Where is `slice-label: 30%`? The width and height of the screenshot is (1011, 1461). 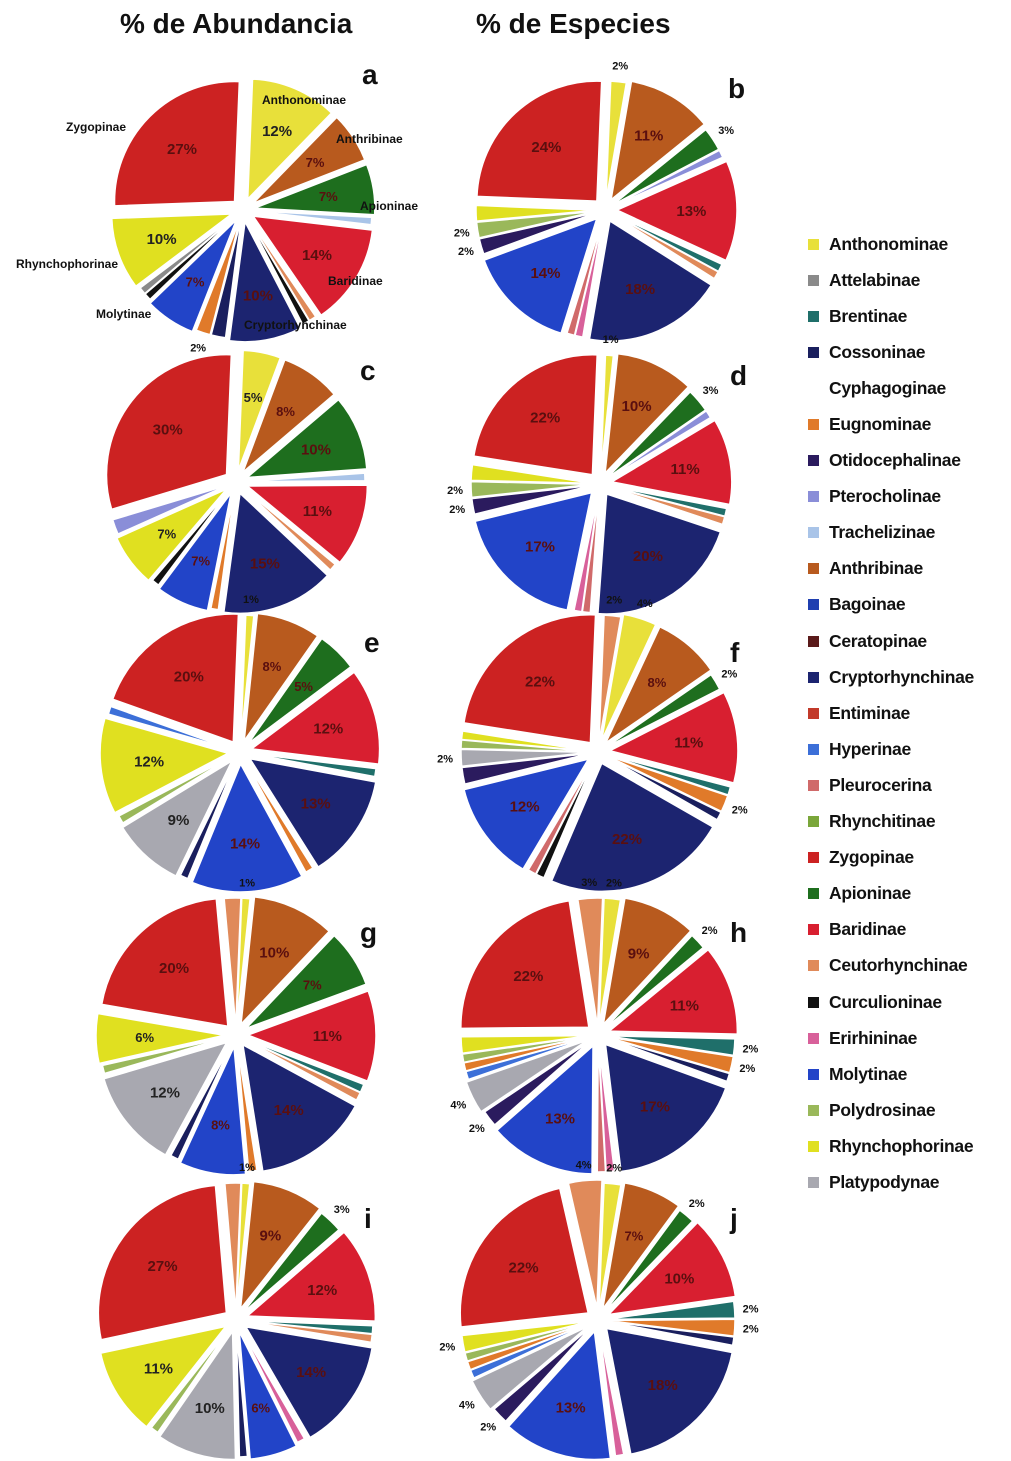
slice-label: 30% is located at coordinates (168, 429).